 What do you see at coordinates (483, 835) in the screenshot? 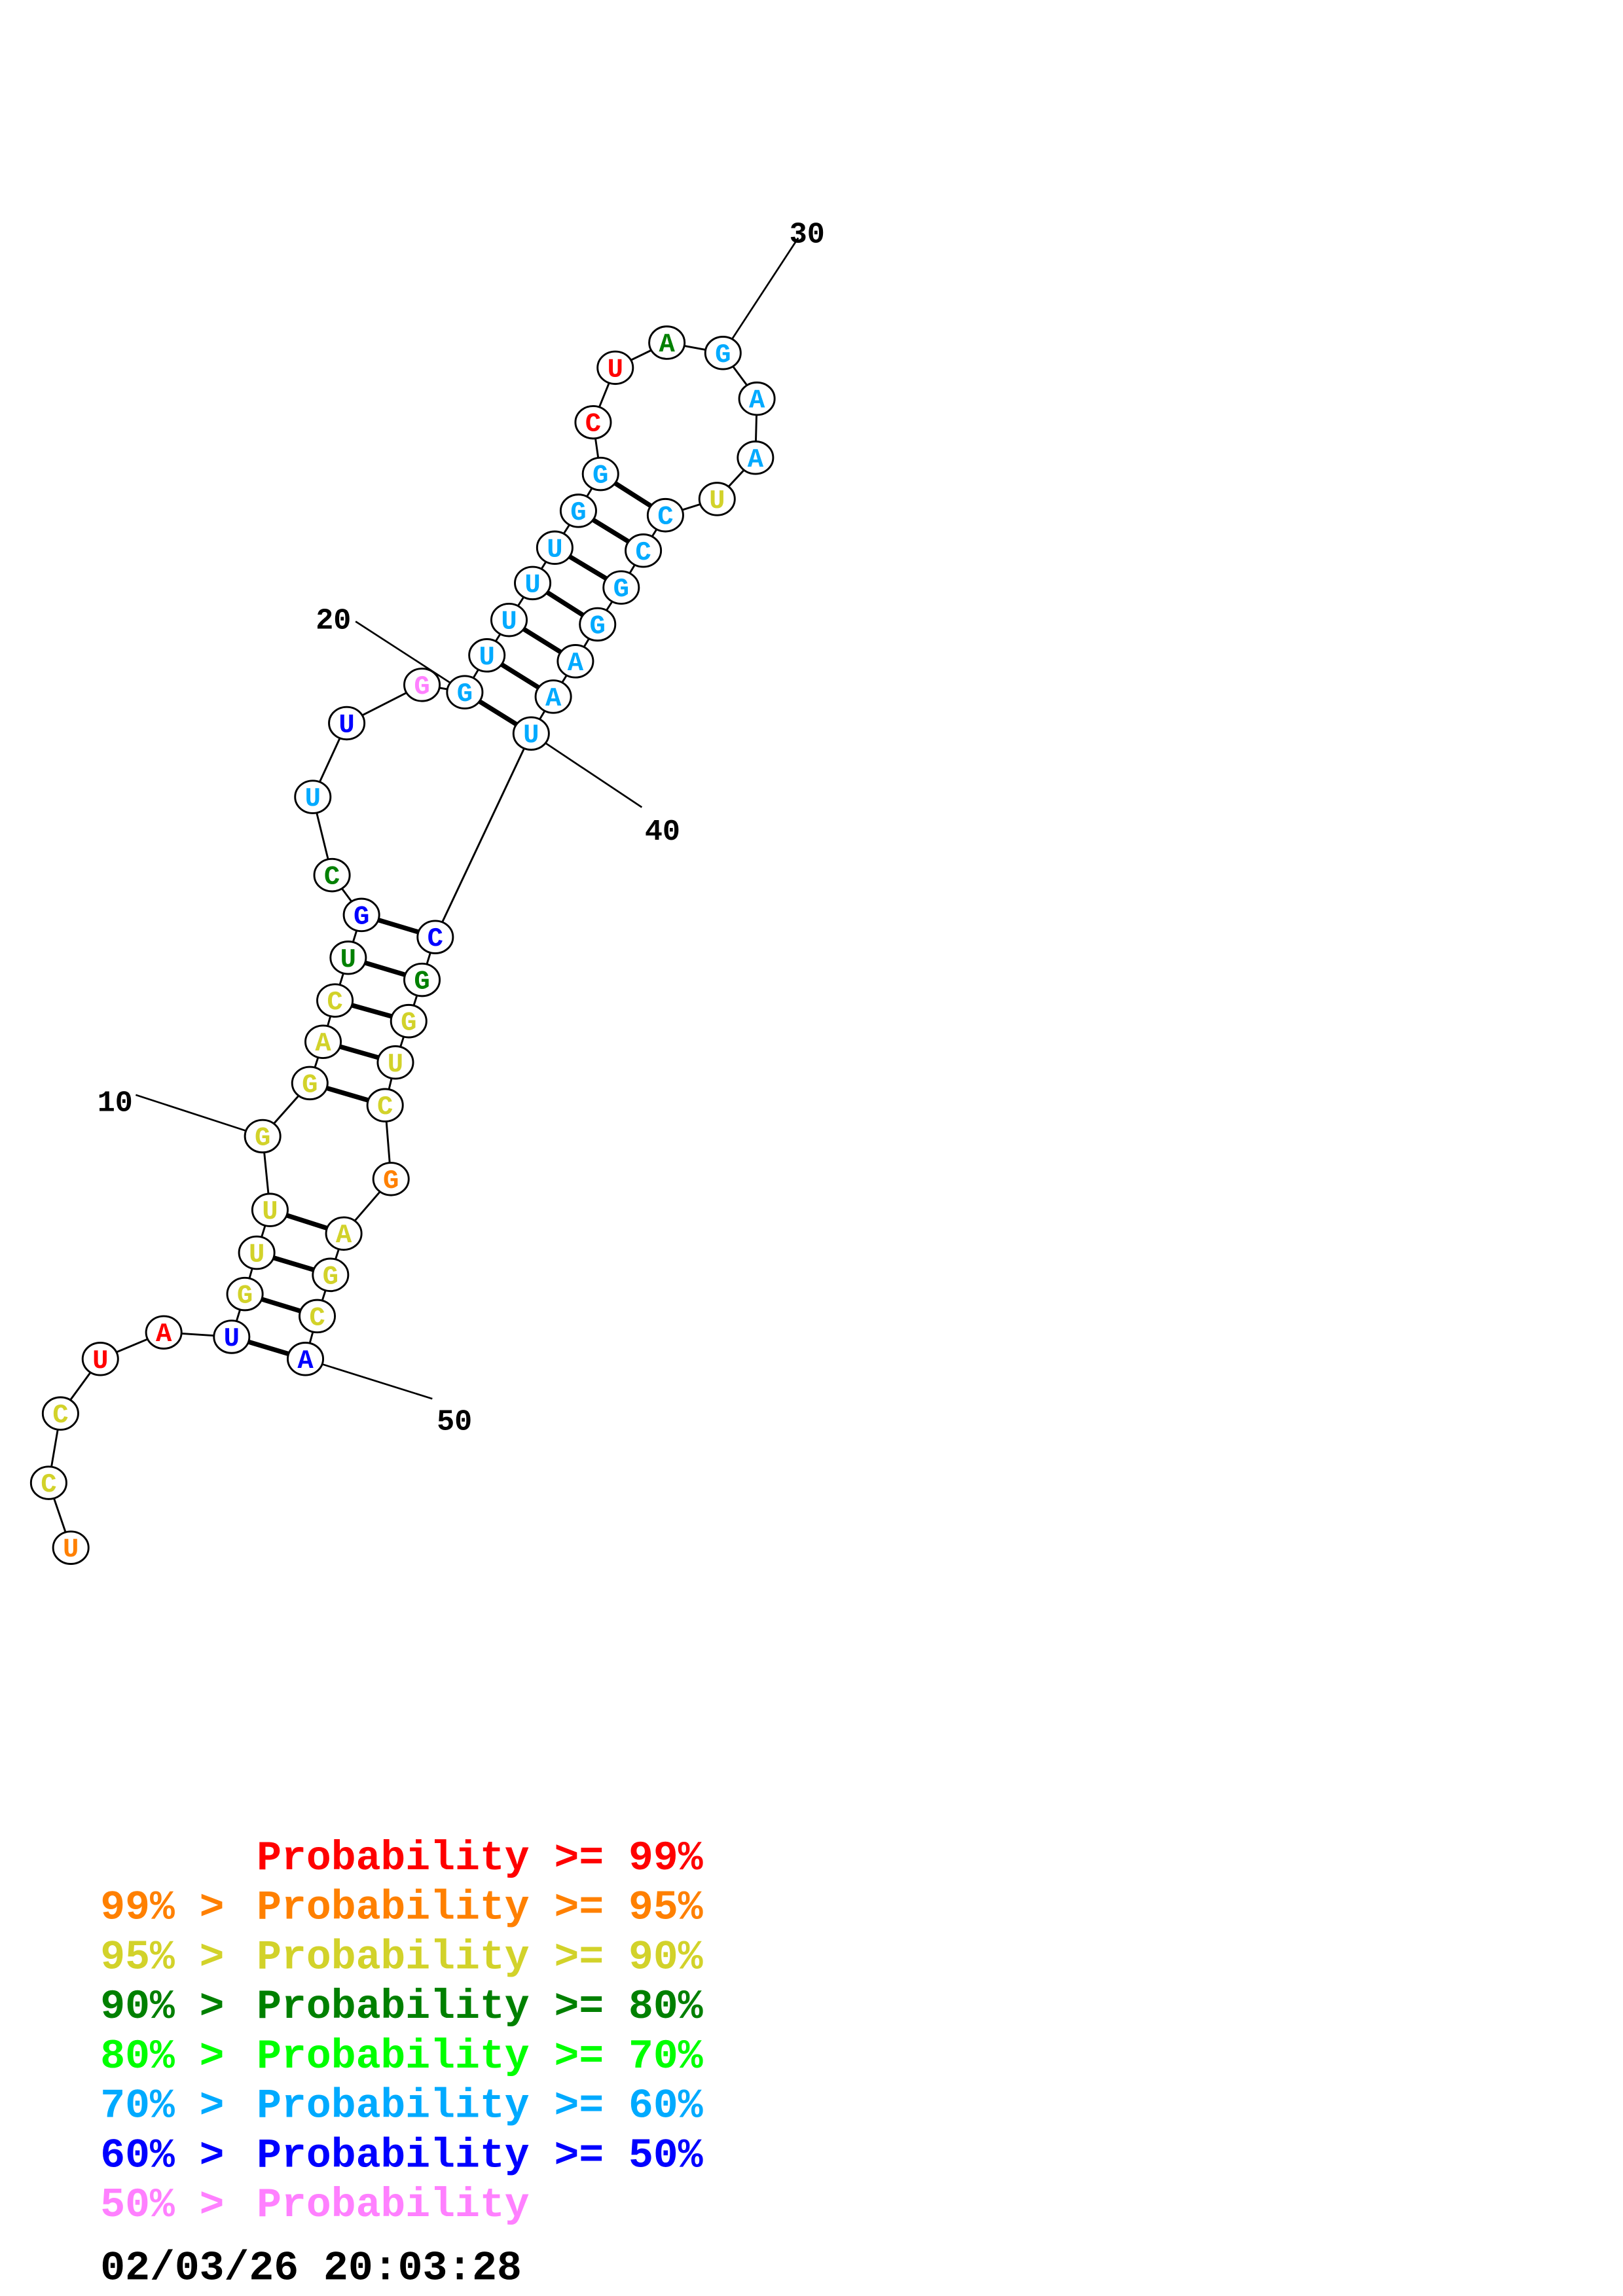
I see `backbone-segment` at bounding box center [483, 835].